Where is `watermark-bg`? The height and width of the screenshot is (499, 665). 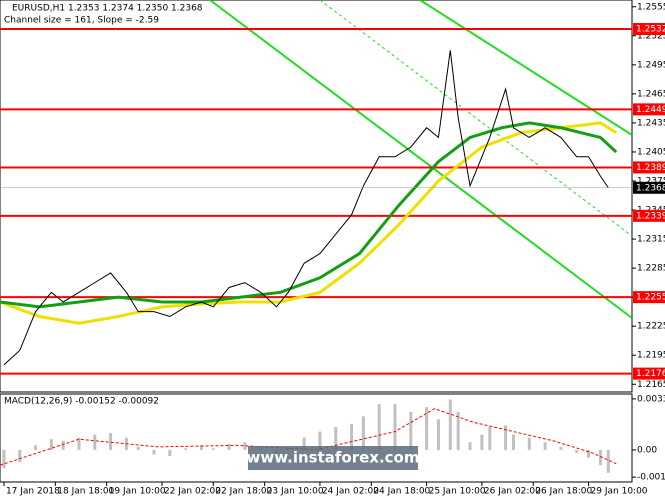
watermark-bg is located at coordinates (333, 458).